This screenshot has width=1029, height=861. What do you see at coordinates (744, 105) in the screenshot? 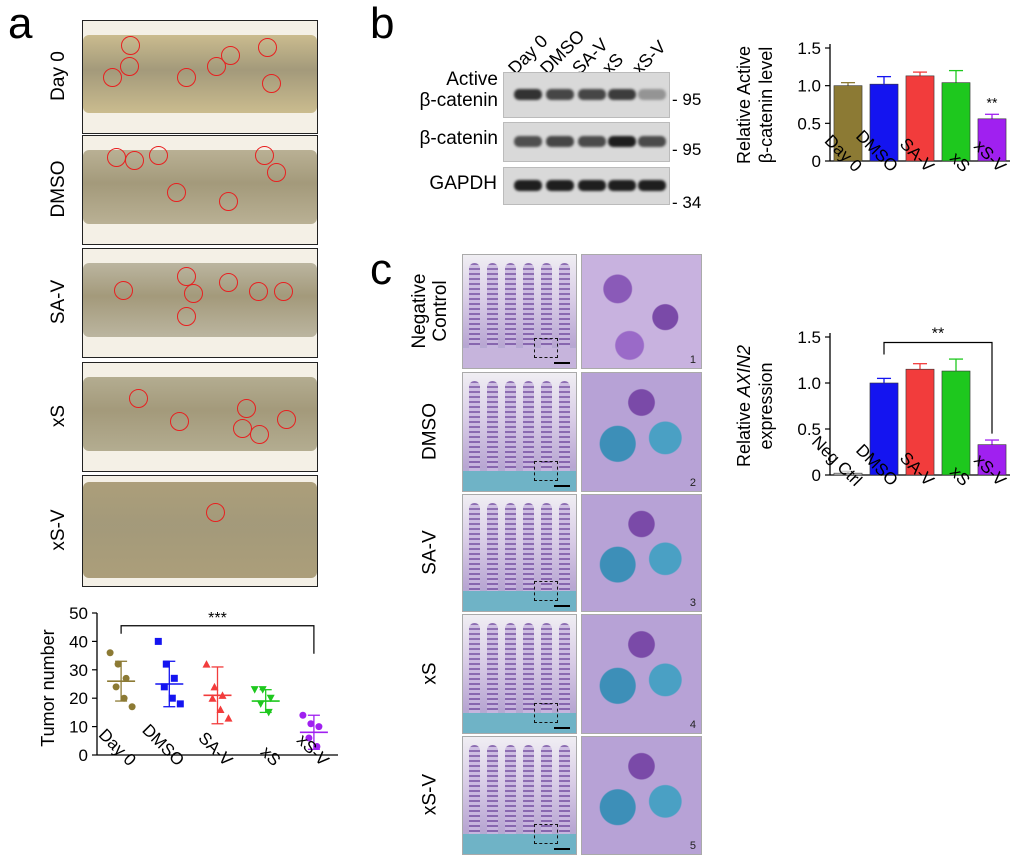
I see `y-axis-label-line-1: Relative Active` at bounding box center [744, 105].